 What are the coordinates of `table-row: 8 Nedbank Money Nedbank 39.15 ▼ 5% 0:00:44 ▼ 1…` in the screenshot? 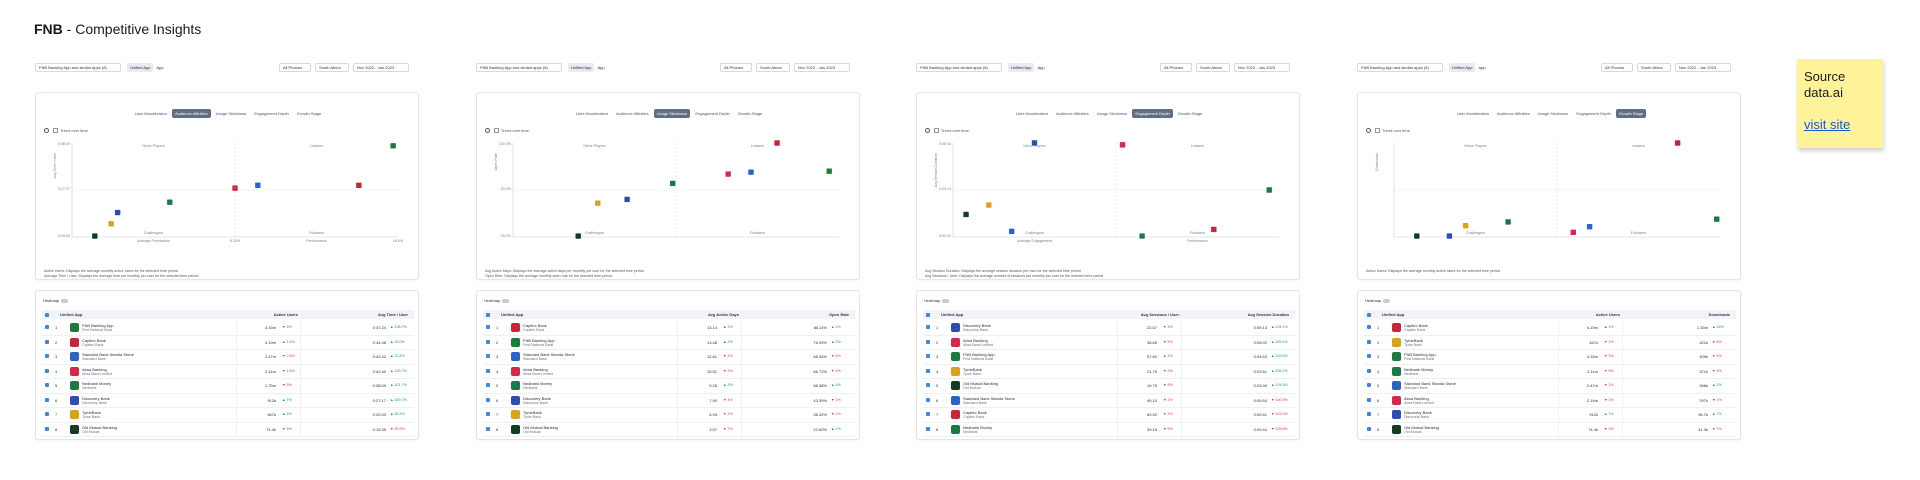 It's located at (1109, 429).